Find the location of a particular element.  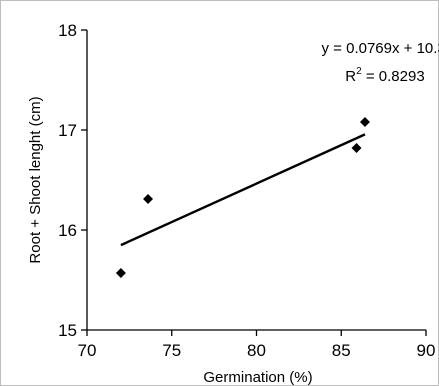

r-squared-value: = 0.8293 is located at coordinates (393, 76).